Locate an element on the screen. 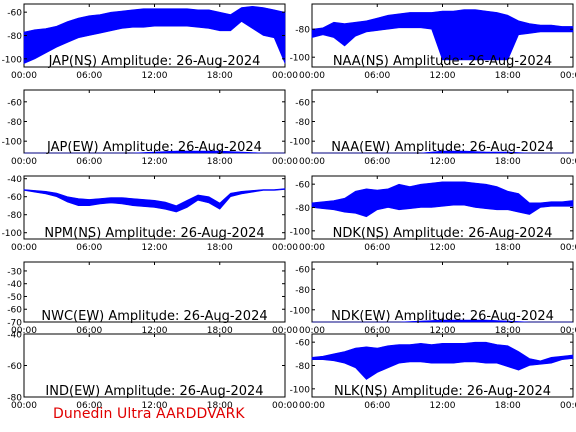 The image size is (576, 432). panel-4-ytick-label: -60 is located at coordinates (302, 103).